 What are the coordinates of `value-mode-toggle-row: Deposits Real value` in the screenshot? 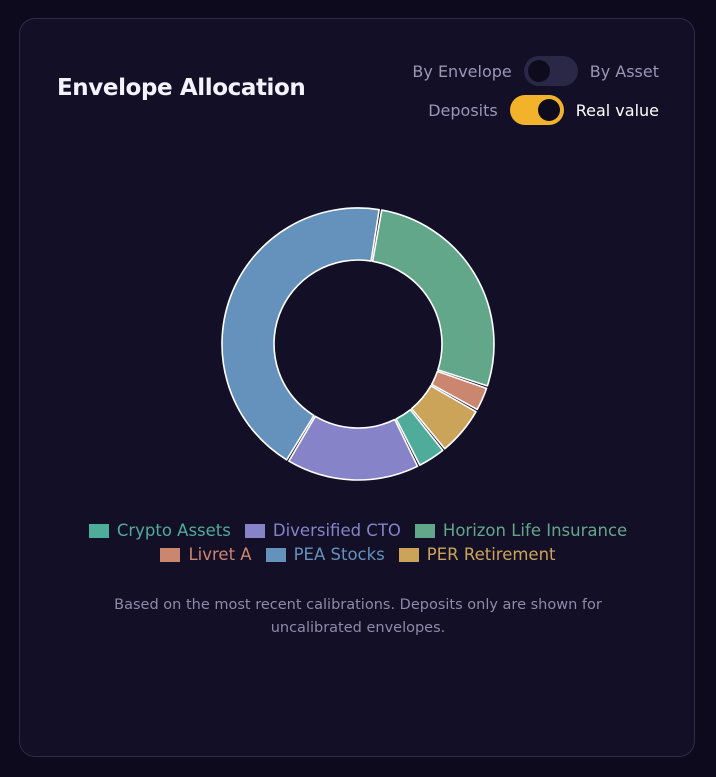 It's located at (543, 110).